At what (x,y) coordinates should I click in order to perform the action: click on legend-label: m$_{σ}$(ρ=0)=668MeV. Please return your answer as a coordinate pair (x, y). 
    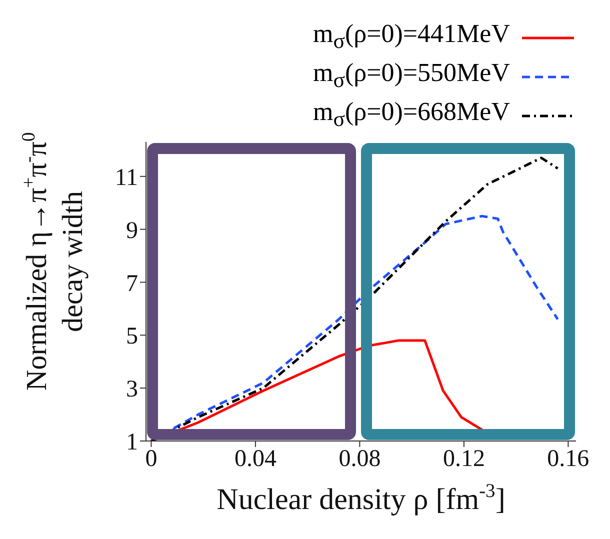
    Looking at the image, I should click on (411, 115).